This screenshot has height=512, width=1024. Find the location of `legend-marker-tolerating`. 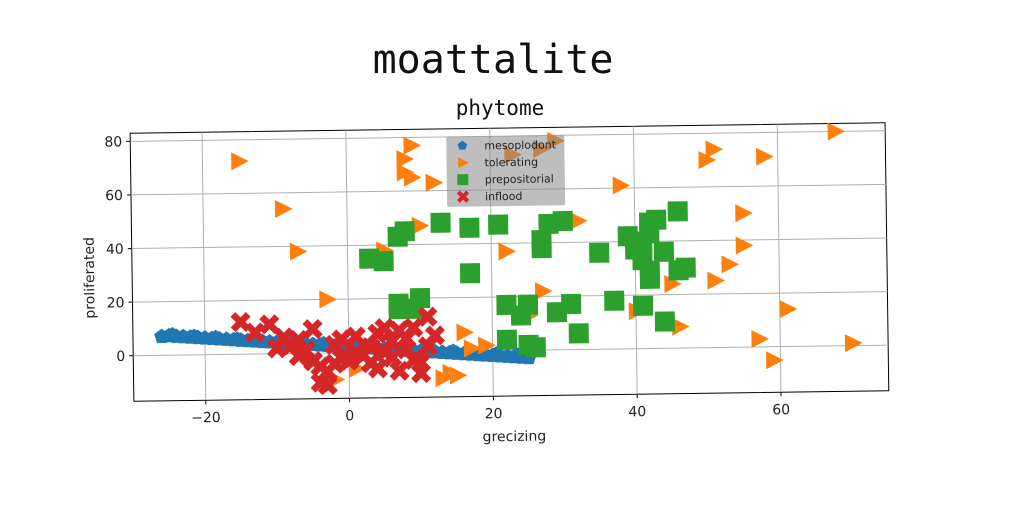

legend-marker-tolerating is located at coordinates (463, 163).